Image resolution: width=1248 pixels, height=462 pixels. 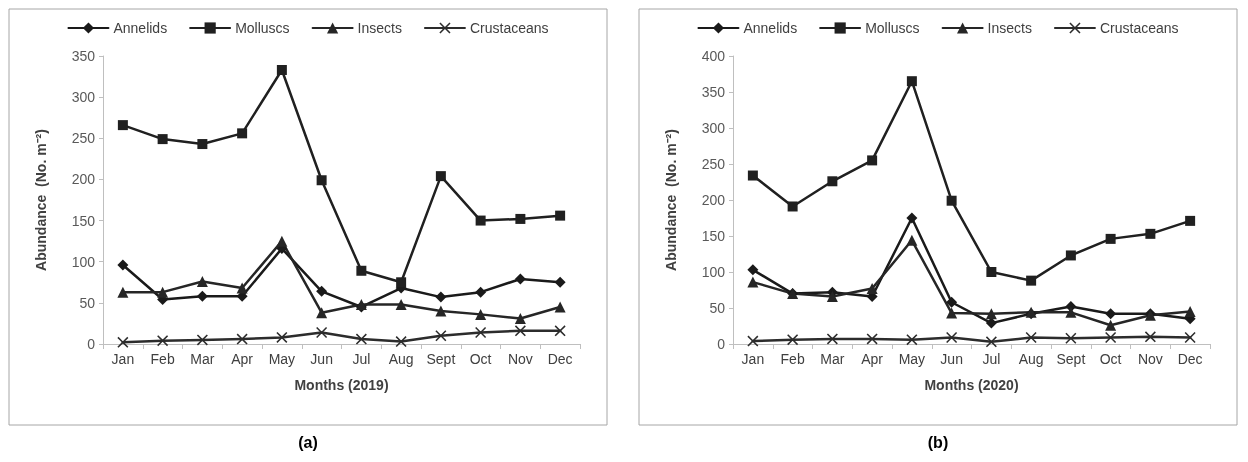 What do you see at coordinates (1110, 359) in the screenshot?
I see `x-tick-label: Oct` at bounding box center [1110, 359].